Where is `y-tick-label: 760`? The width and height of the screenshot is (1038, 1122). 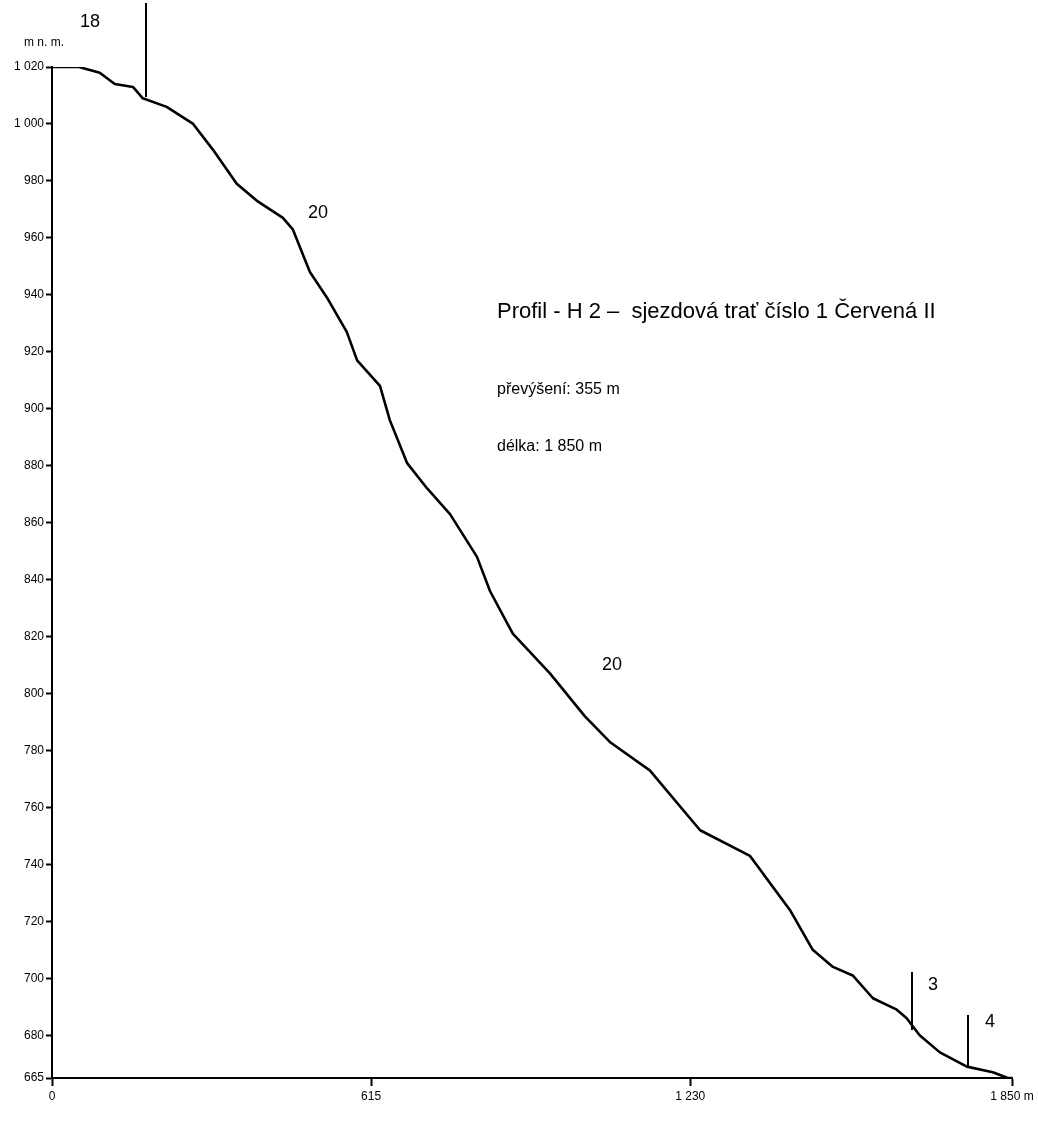 y-tick-label: 760 is located at coordinates (34, 806).